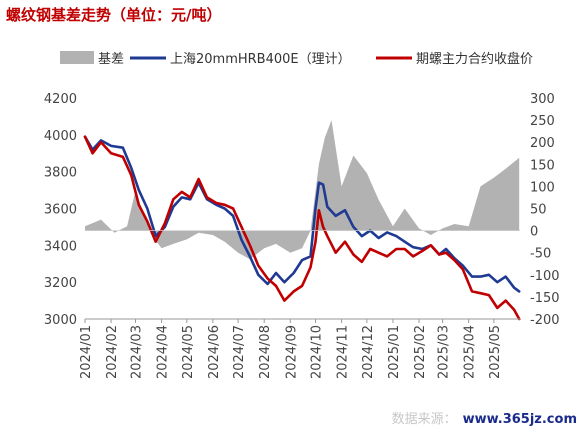 Image resolution: width=585 pixels, height=433 pixels. What do you see at coordinates (545, 298) in the screenshot?
I see `y-right-tick-label: -150` at bounding box center [545, 298].